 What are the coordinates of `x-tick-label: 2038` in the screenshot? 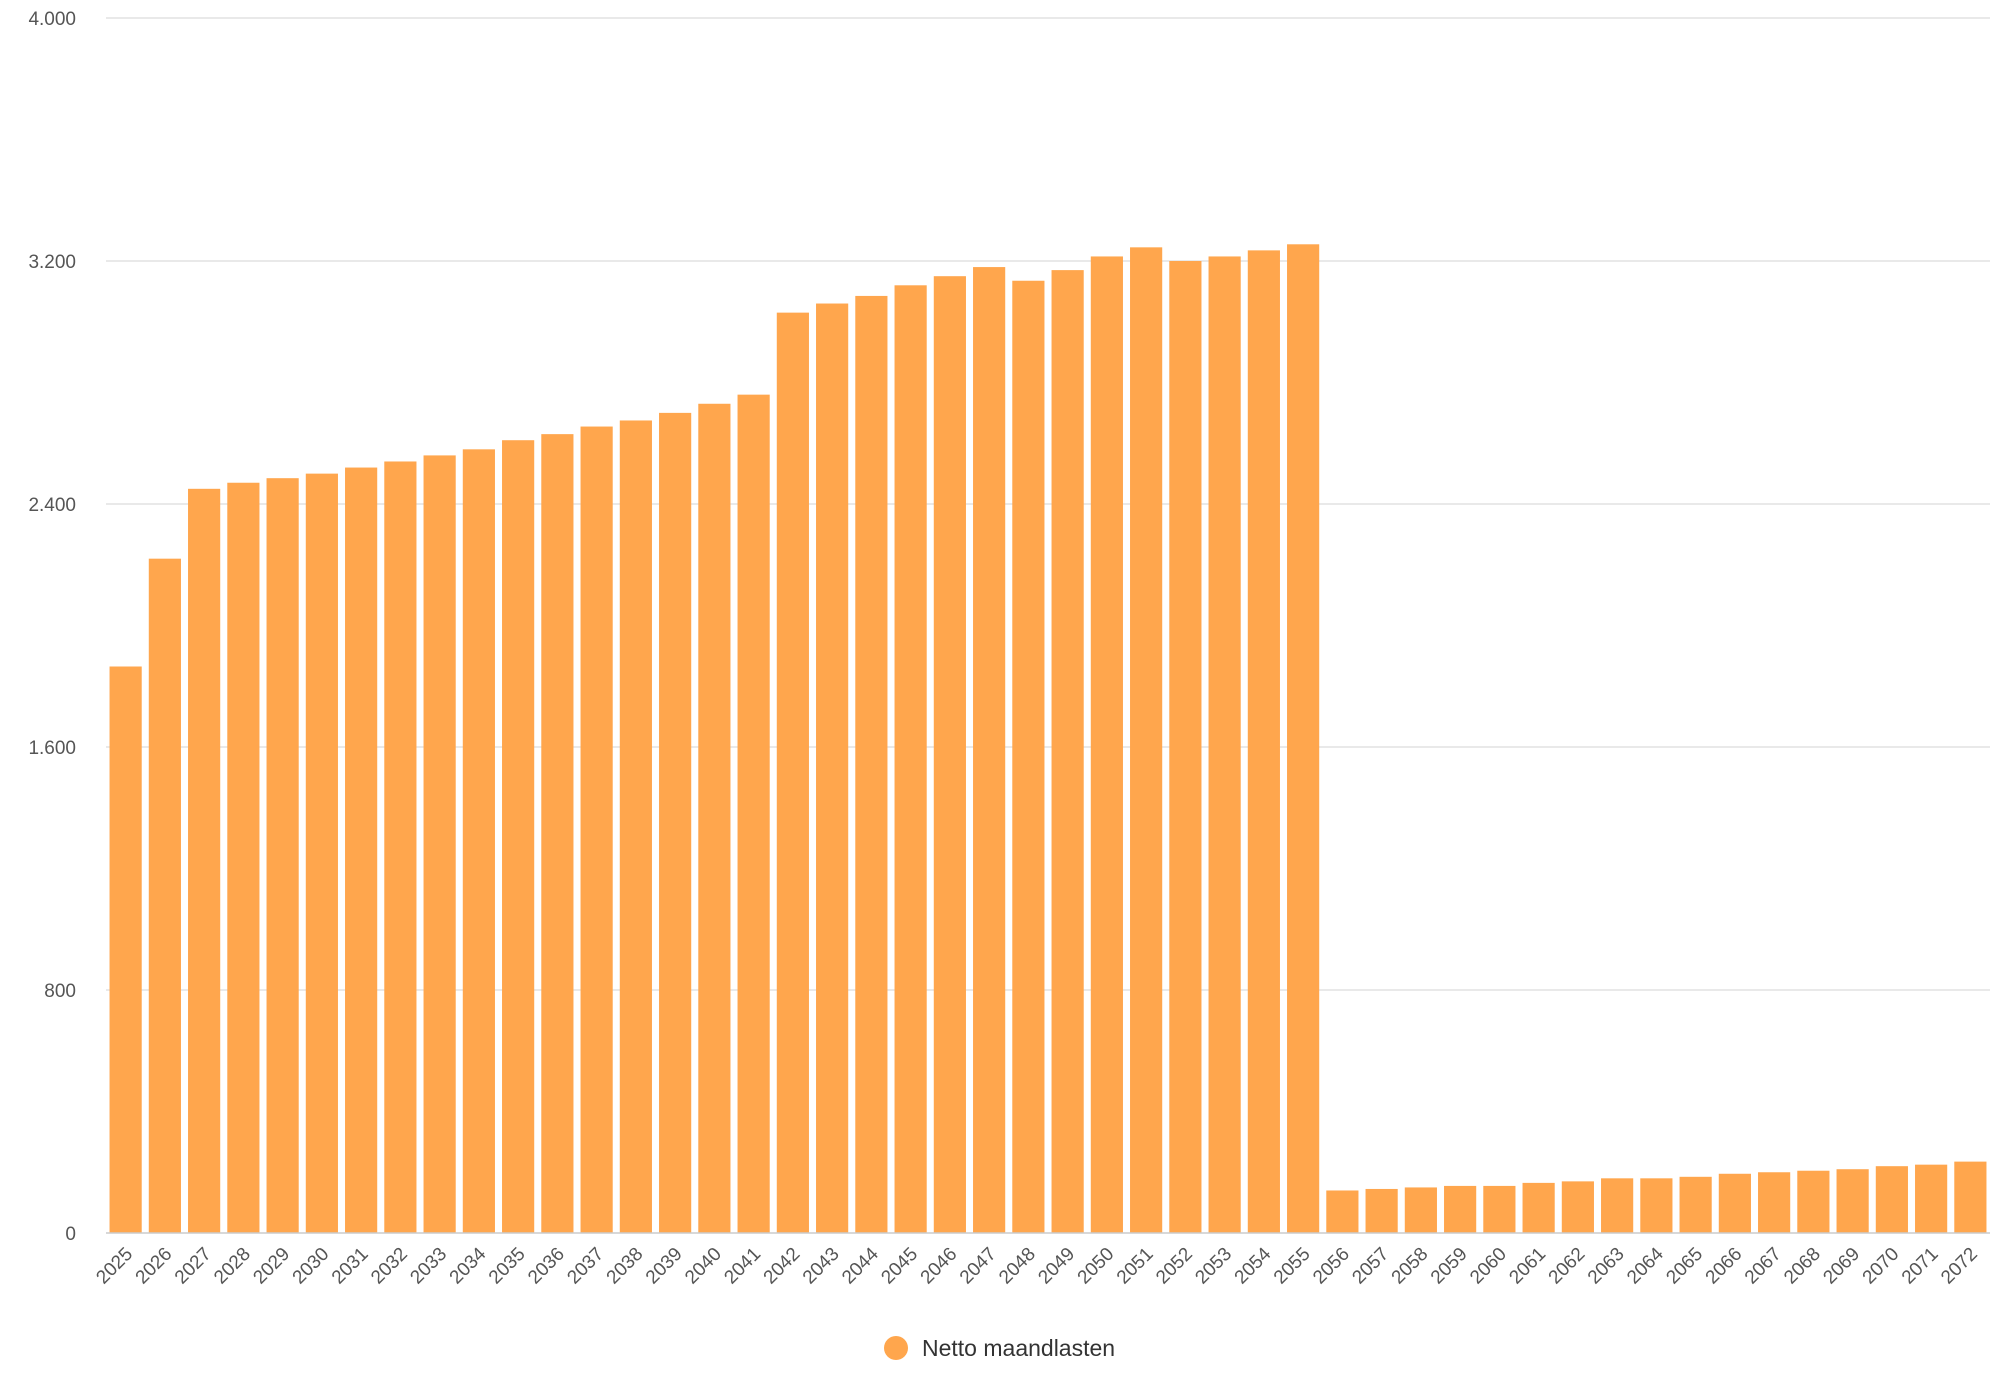 It's located at (625, 1266).